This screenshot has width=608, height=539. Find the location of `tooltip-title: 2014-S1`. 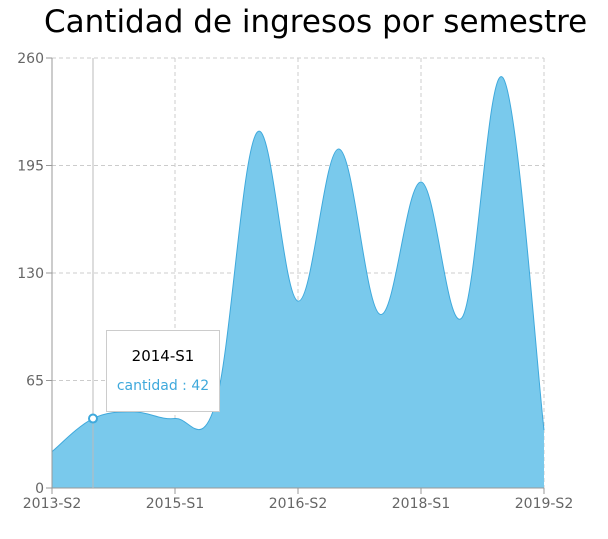

tooltip-title: 2014-S1 is located at coordinates (163, 356).